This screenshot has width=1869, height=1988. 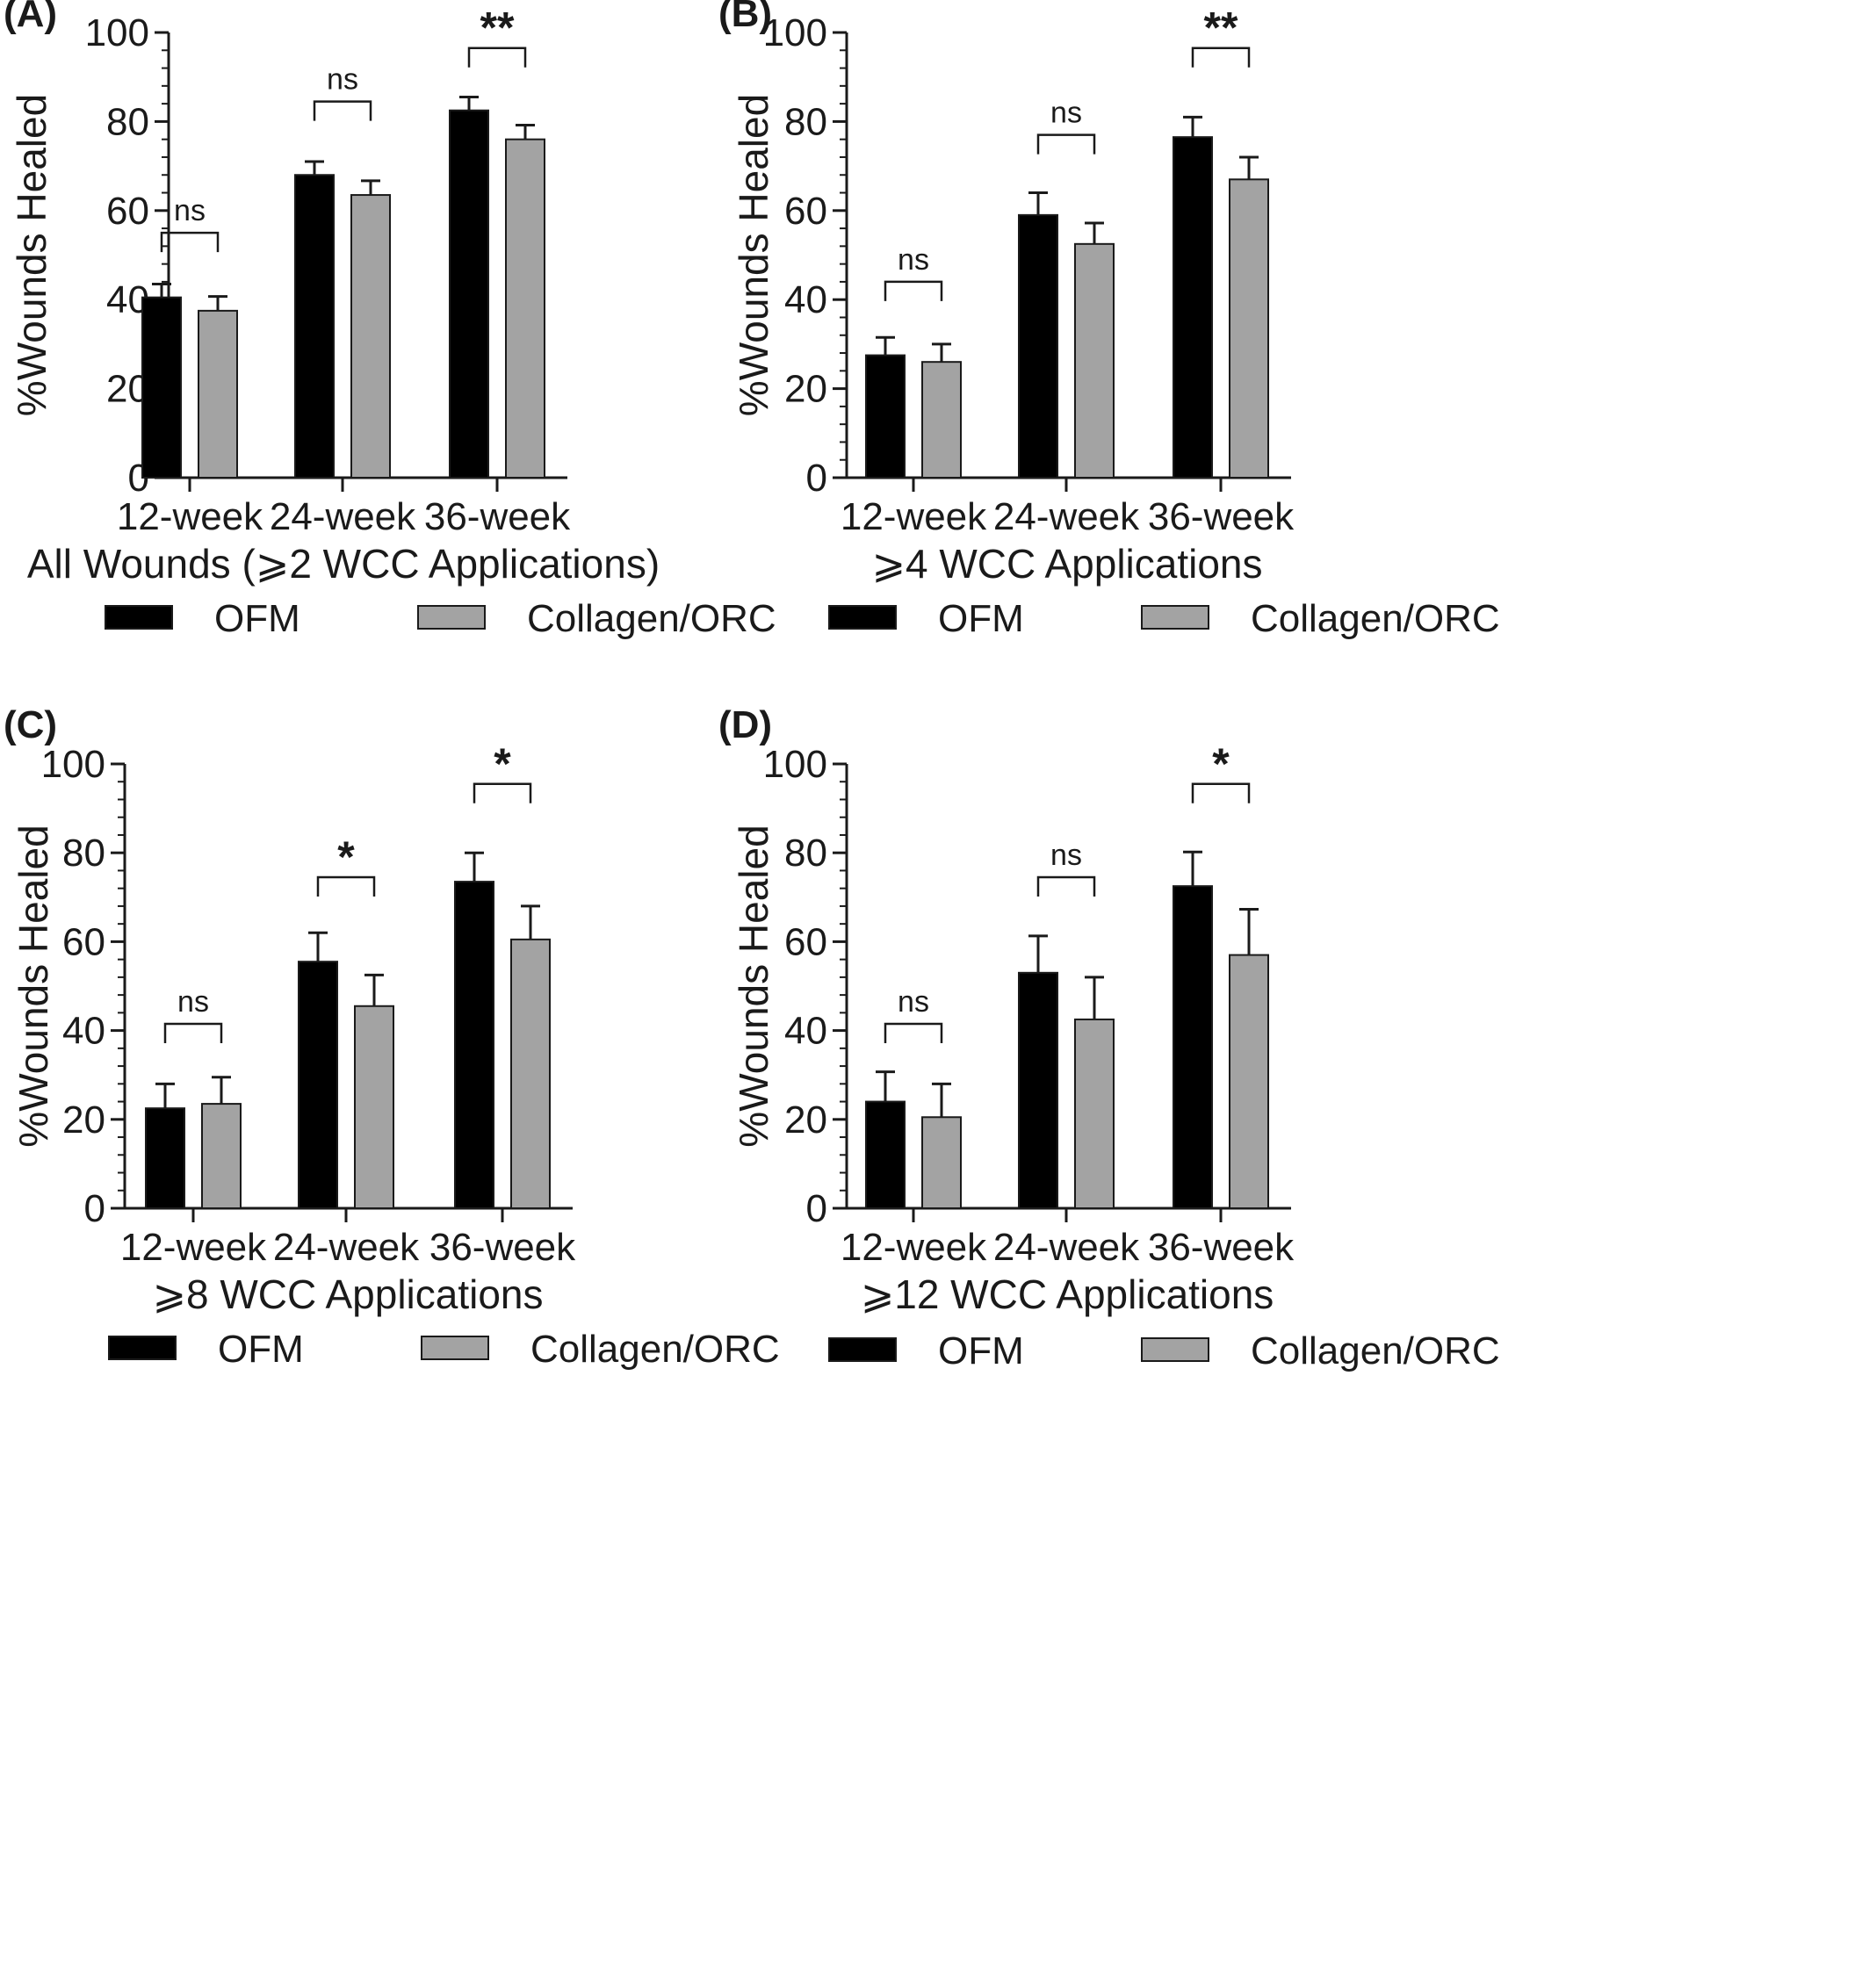 I want to click on x-axis-title: All Wounds (⩾2 WCC Applications), so click(x=343, y=564).